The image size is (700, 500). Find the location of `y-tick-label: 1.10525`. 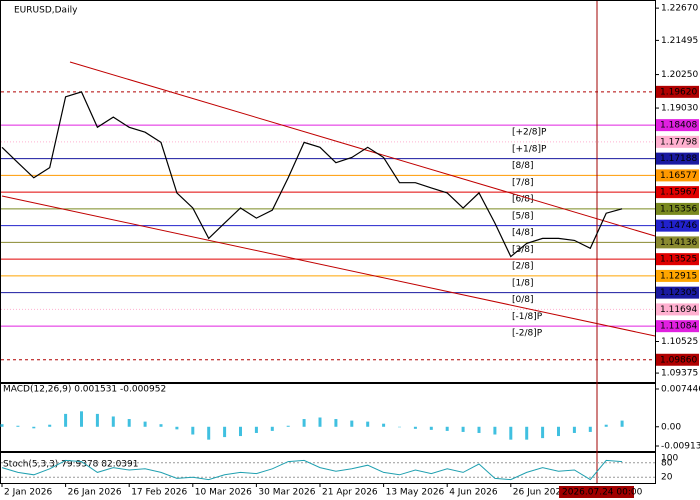

y-tick-label: 1.10525 is located at coordinates (679, 342).